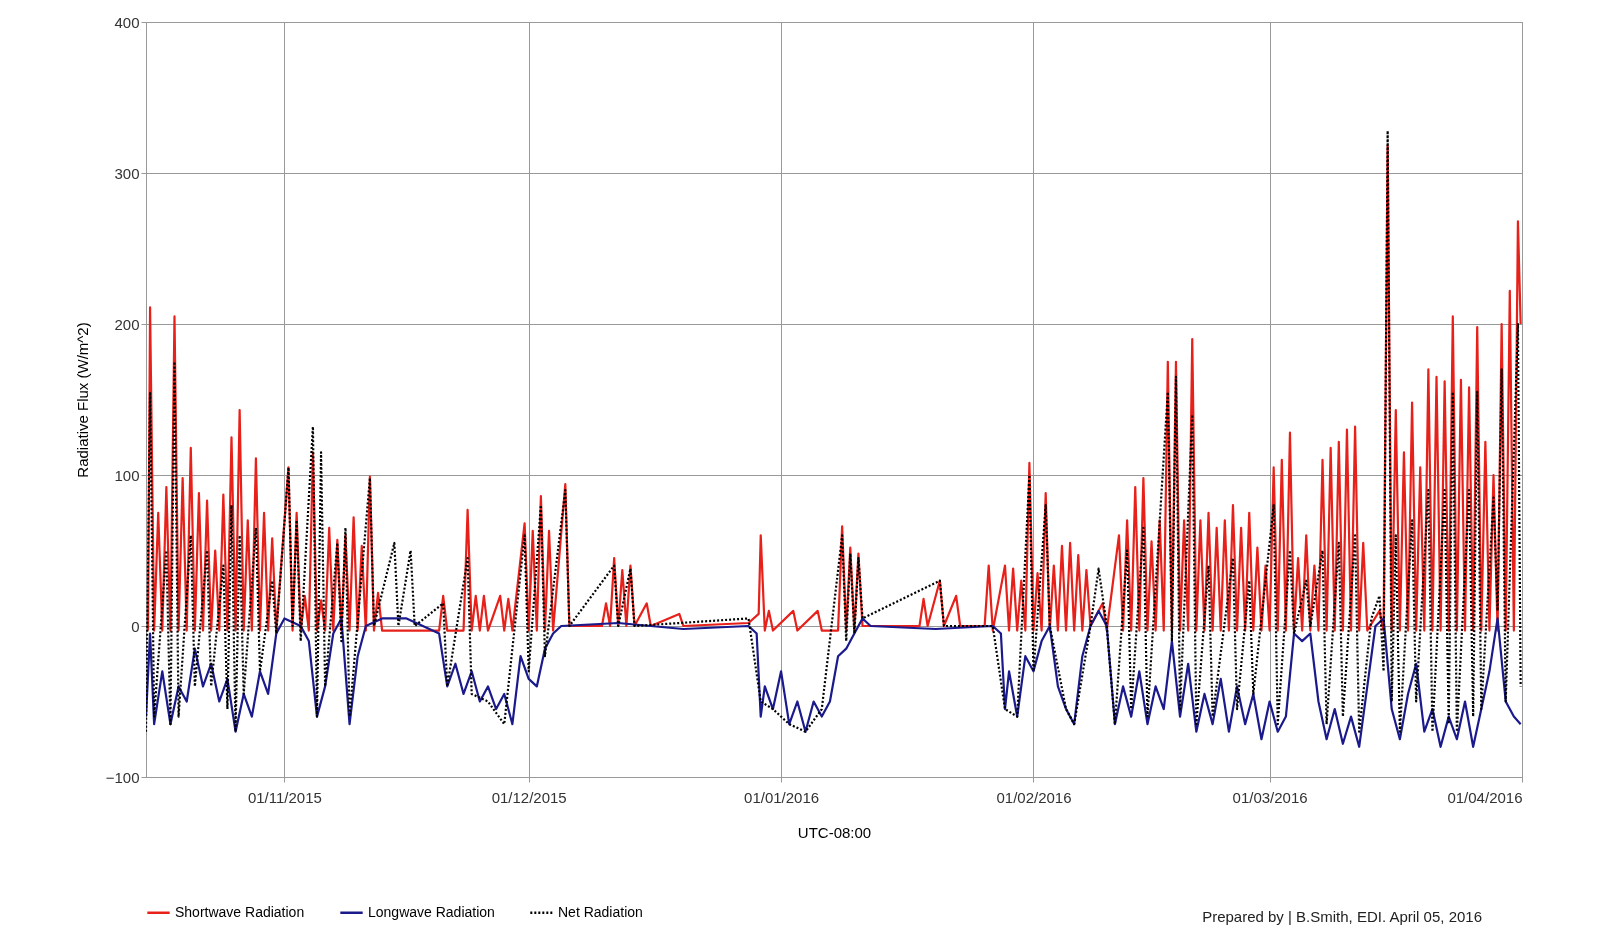  I want to click on x-tick-label: 01/02/2016, so click(1034, 797).